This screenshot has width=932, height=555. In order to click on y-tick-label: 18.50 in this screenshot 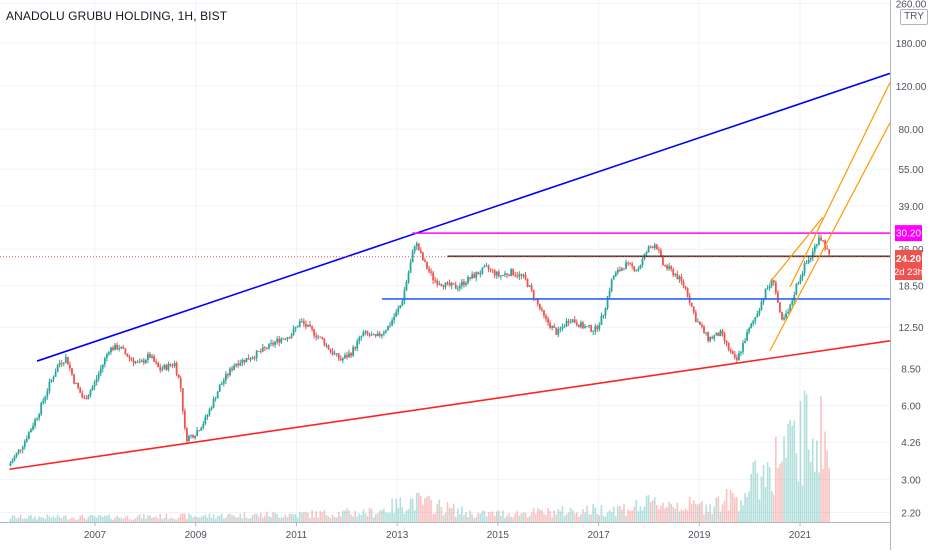, I will do `click(910, 286)`.